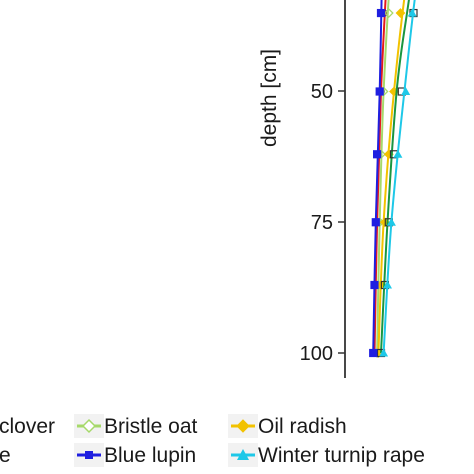  What do you see at coordinates (27, 426) in the screenshot?
I see `legend-label-clover: clover` at bounding box center [27, 426].